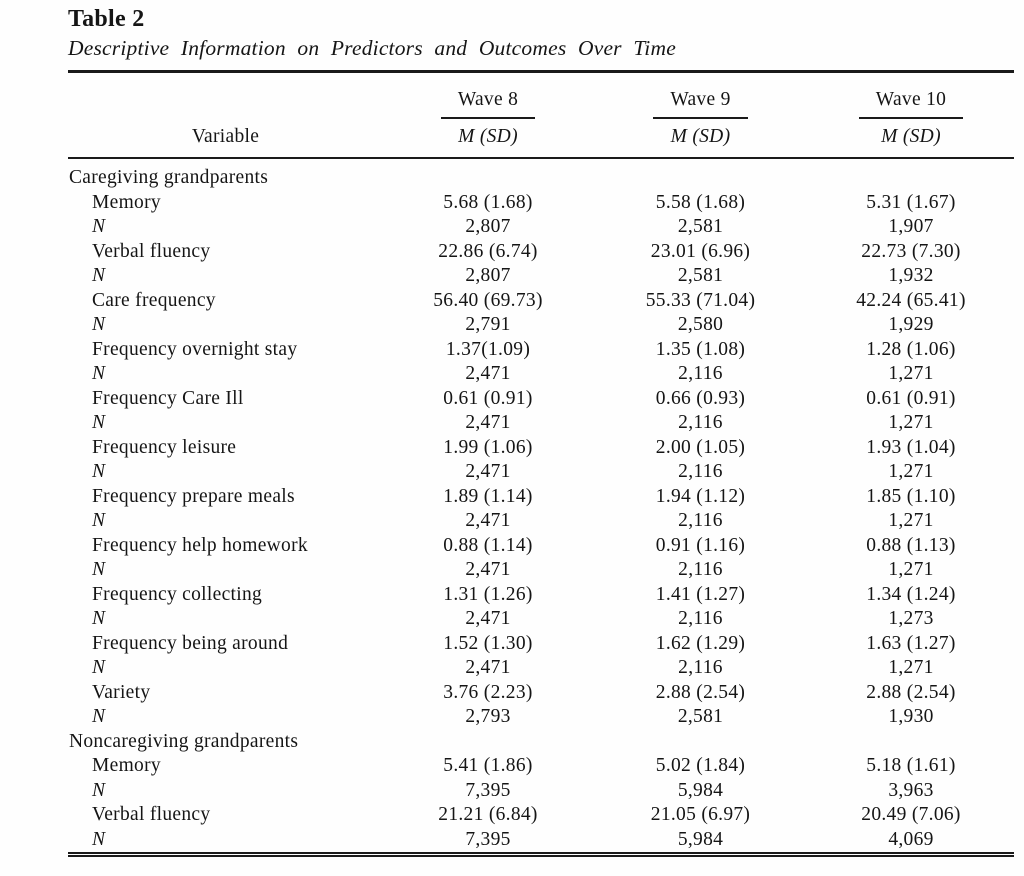 The height and width of the screenshot is (876, 1024). Describe the element at coordinates (488, 447) in the screenshot. I see `wave-8-value: 1.99 (1.06)` at that location.